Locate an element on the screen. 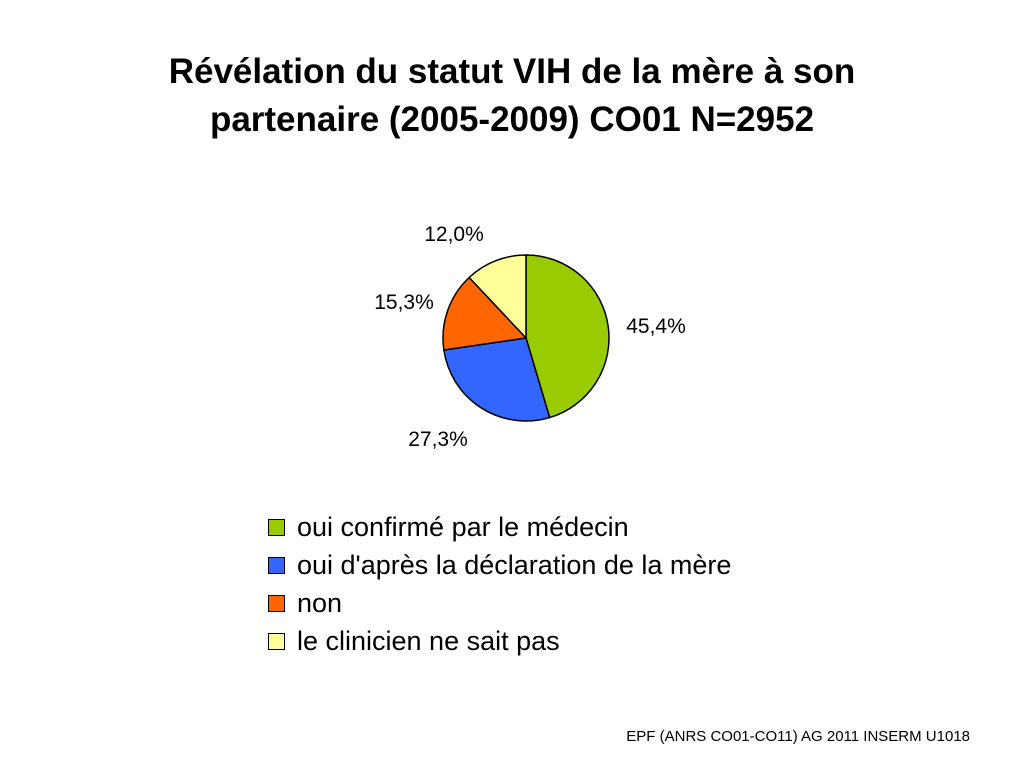 Image resolution: width=1024 pixels, height=768 pixels. legend-item-non: non is located at coordinates (499, 603).